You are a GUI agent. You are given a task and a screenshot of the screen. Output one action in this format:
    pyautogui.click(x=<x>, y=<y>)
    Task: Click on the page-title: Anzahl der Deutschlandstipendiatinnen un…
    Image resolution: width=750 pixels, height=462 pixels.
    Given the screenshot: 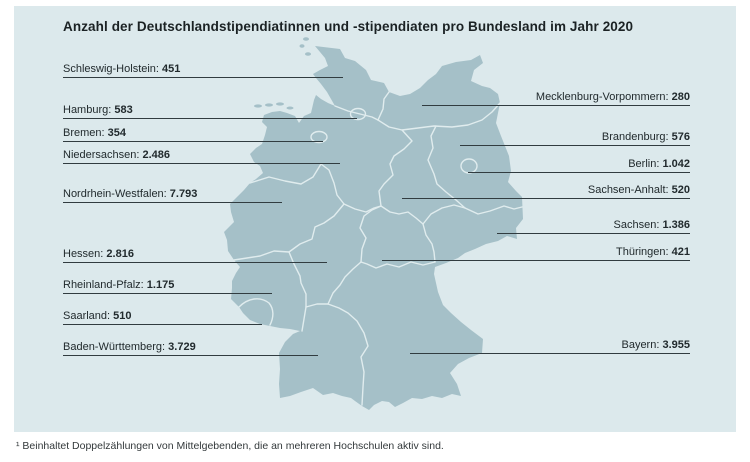 What is the action you would take?
    pyautogui.click(x=348, y=26)
    